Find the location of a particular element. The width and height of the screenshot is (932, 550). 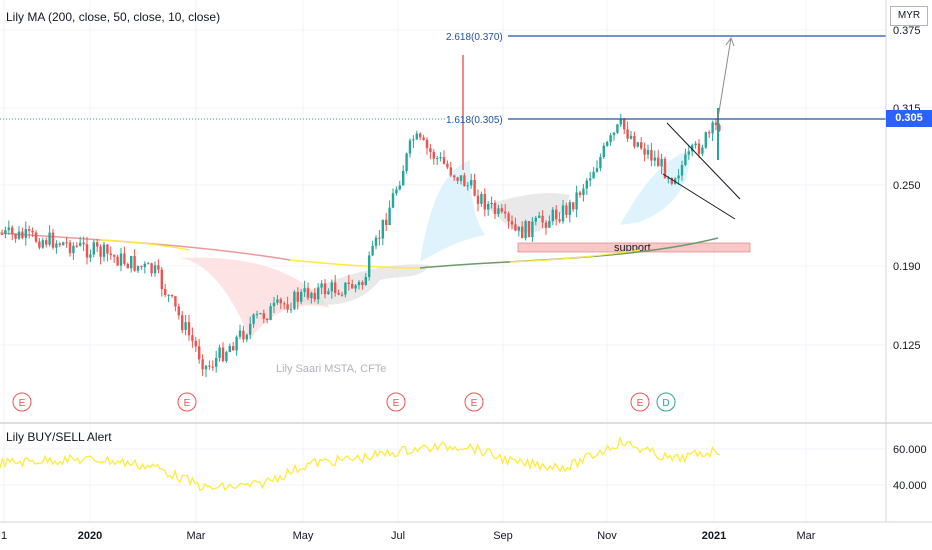

oscillator-series-line is located at coordinates (360, 463).